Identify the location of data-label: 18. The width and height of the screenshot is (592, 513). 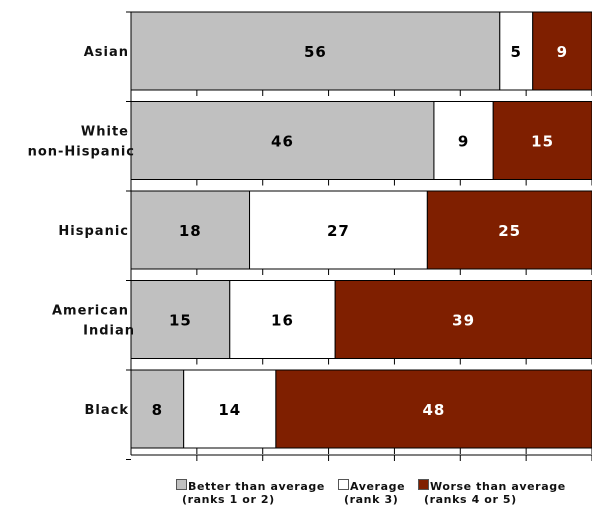
(190, 231).